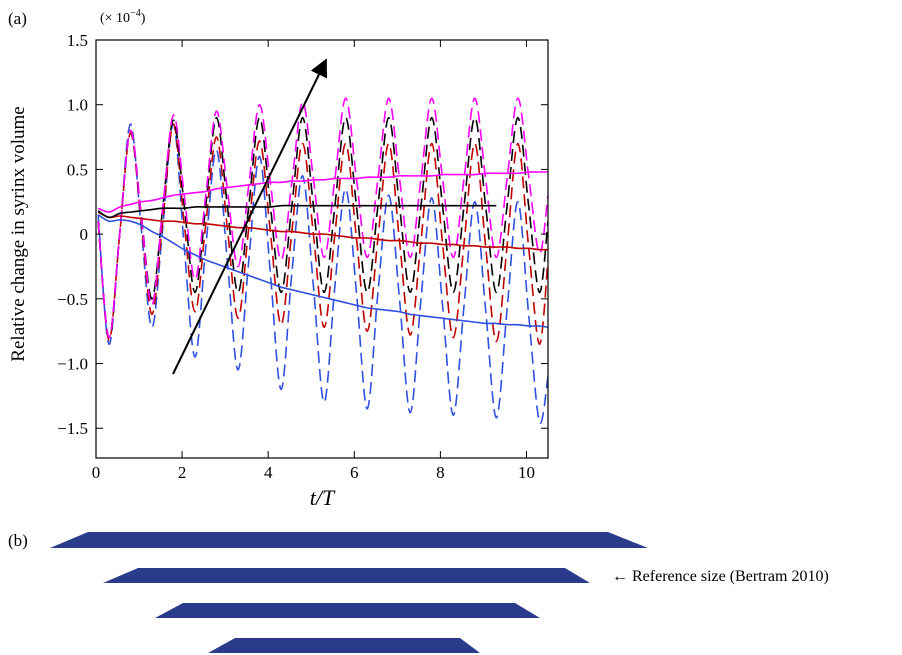  Describe the element at coordinates (18, 233) in the screenshot. I see `y-axis-label: Relative change in syrinx volume` at that location.